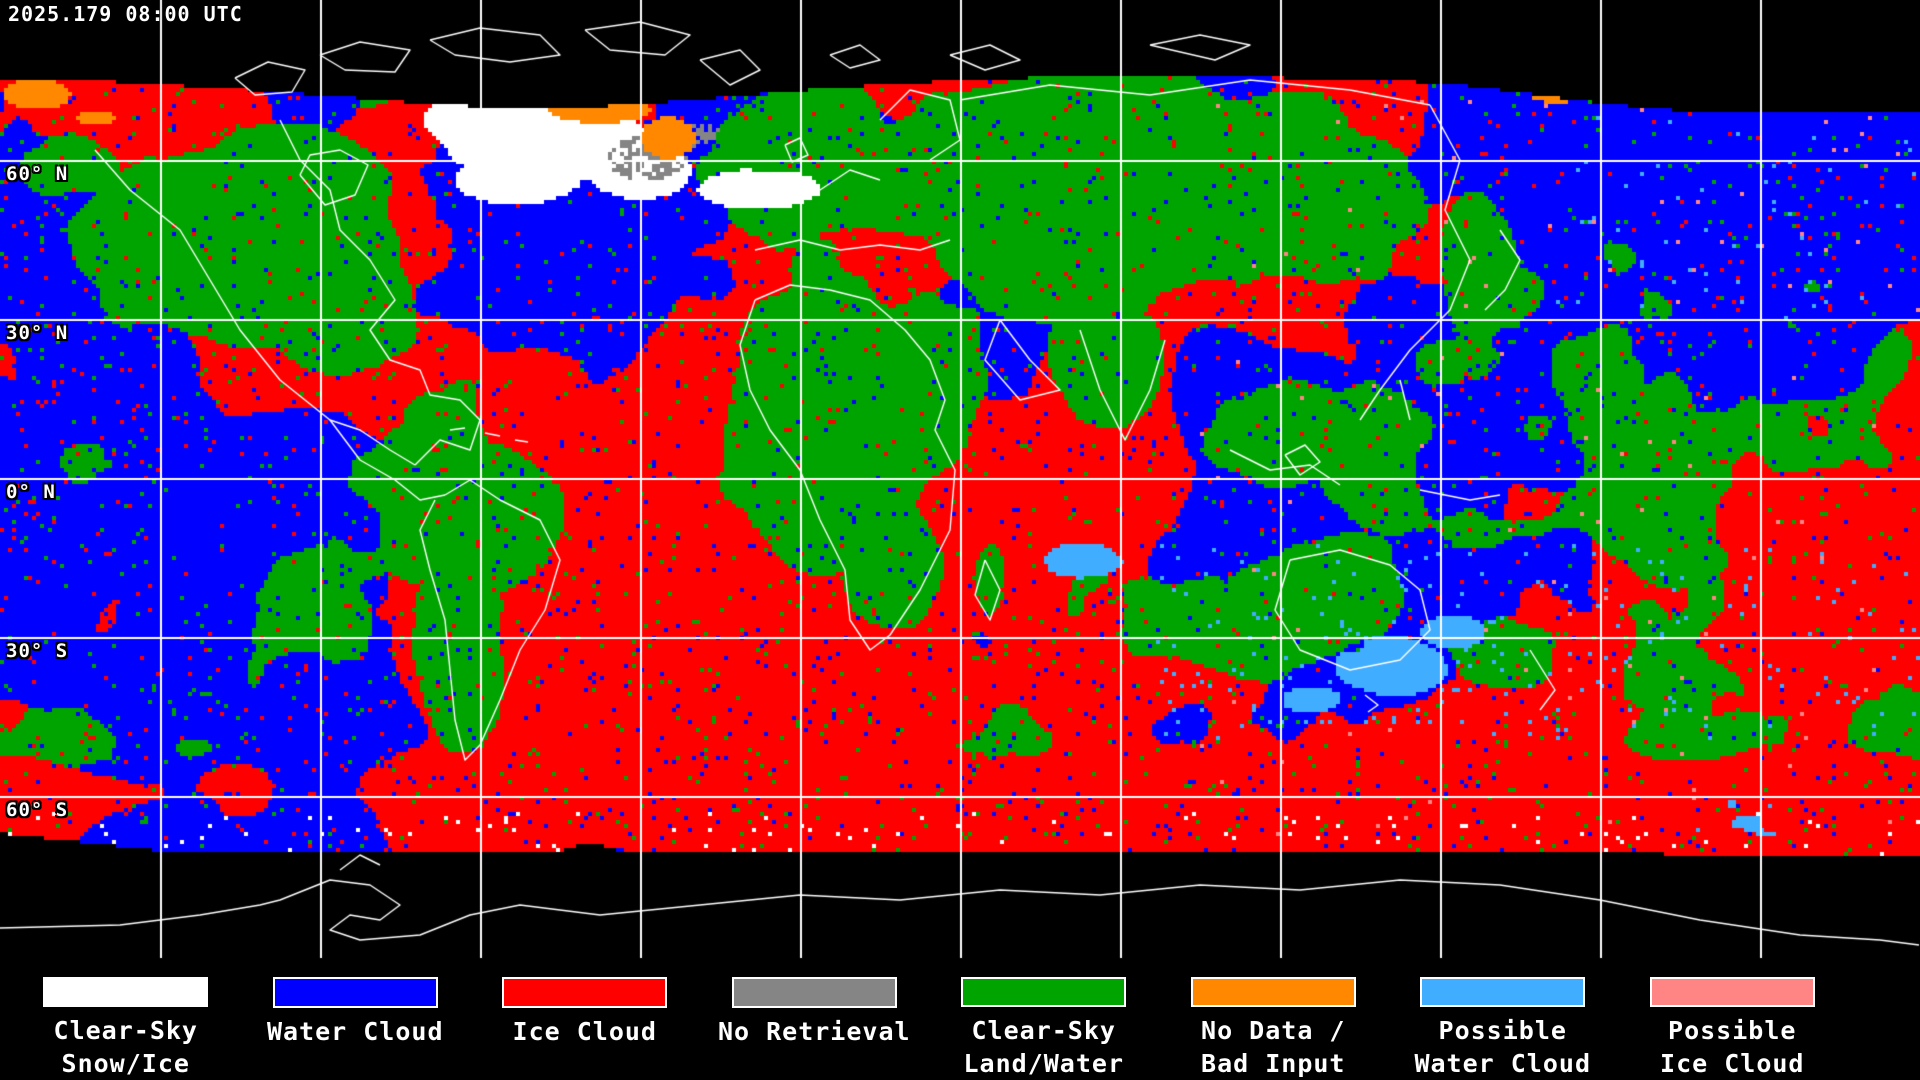 This screenshot has width=1920, height=1080. I want to click on legend-label-line: Bad Input, so click(1273, 1063).